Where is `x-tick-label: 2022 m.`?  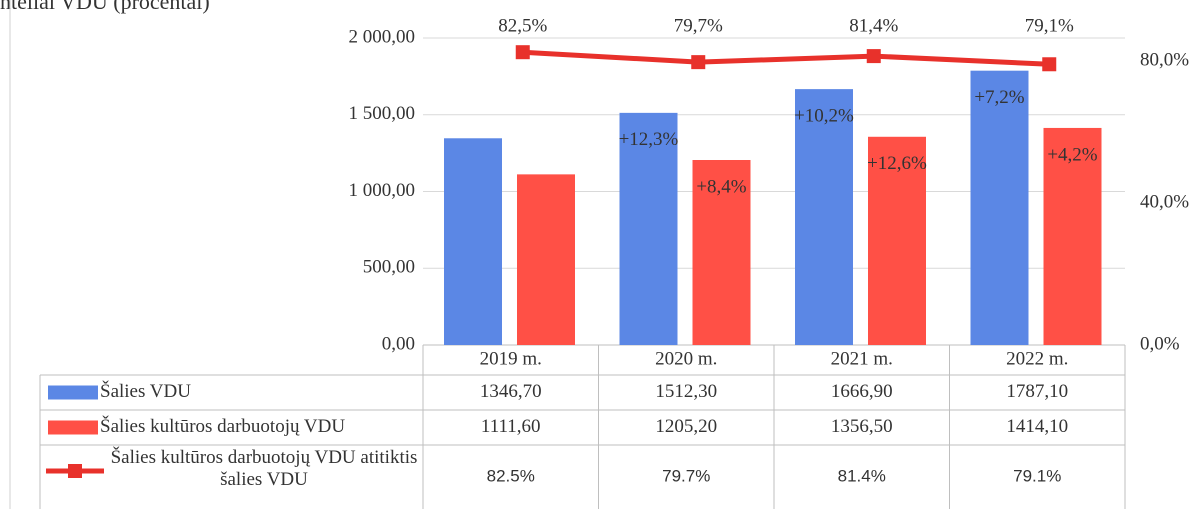
x-tick-label: 2022 m. is located at coordinates (1037, 358).